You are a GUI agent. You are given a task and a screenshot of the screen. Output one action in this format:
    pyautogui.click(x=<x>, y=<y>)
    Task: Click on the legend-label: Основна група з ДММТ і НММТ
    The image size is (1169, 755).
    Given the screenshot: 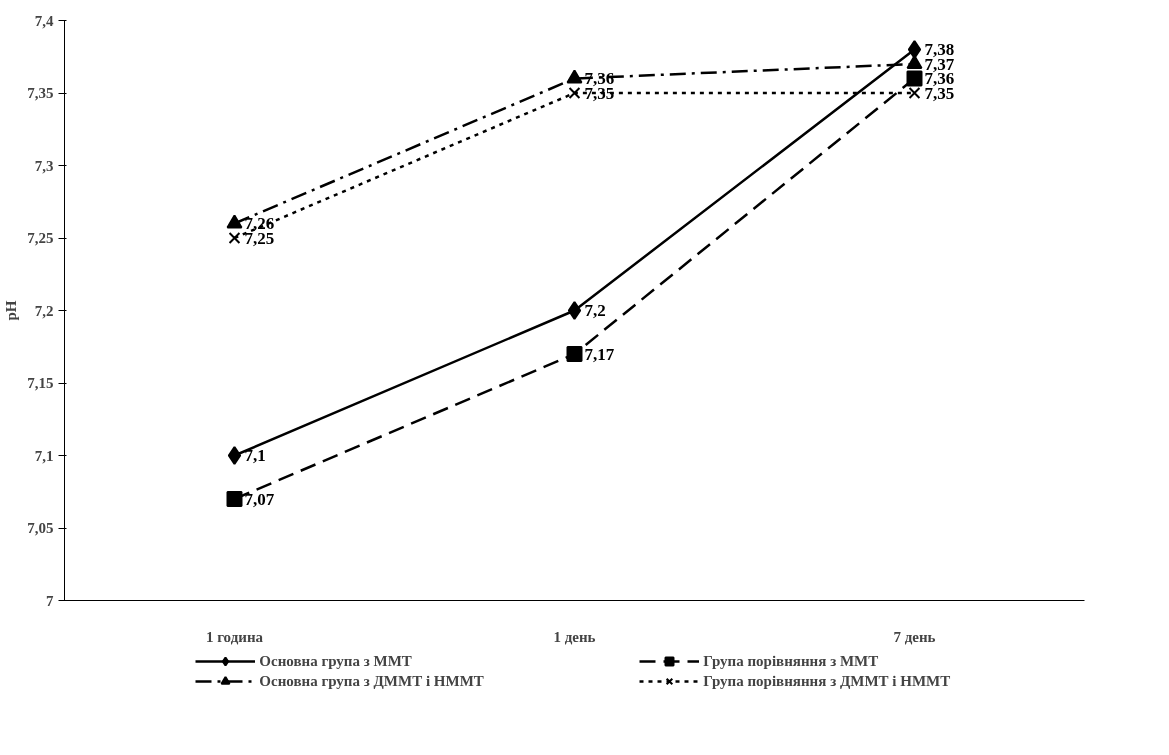 What is the action you would take?
    pyautogui.click(x=372, y=681)
    